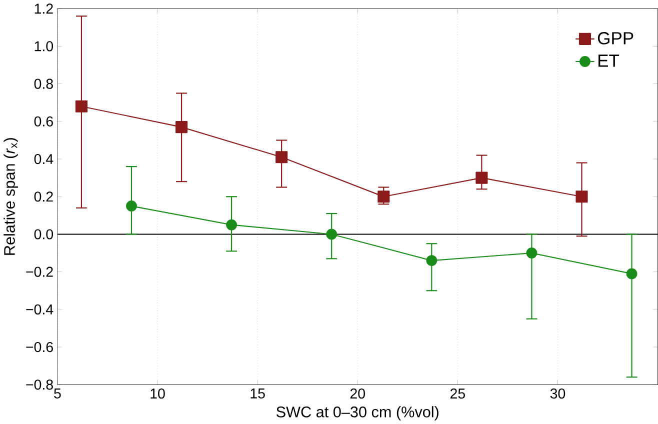  What do you see at coordinates (43, 121) in the screenshot?
I see `y-tick-label: 0.6` at bounding box center [43, 121].